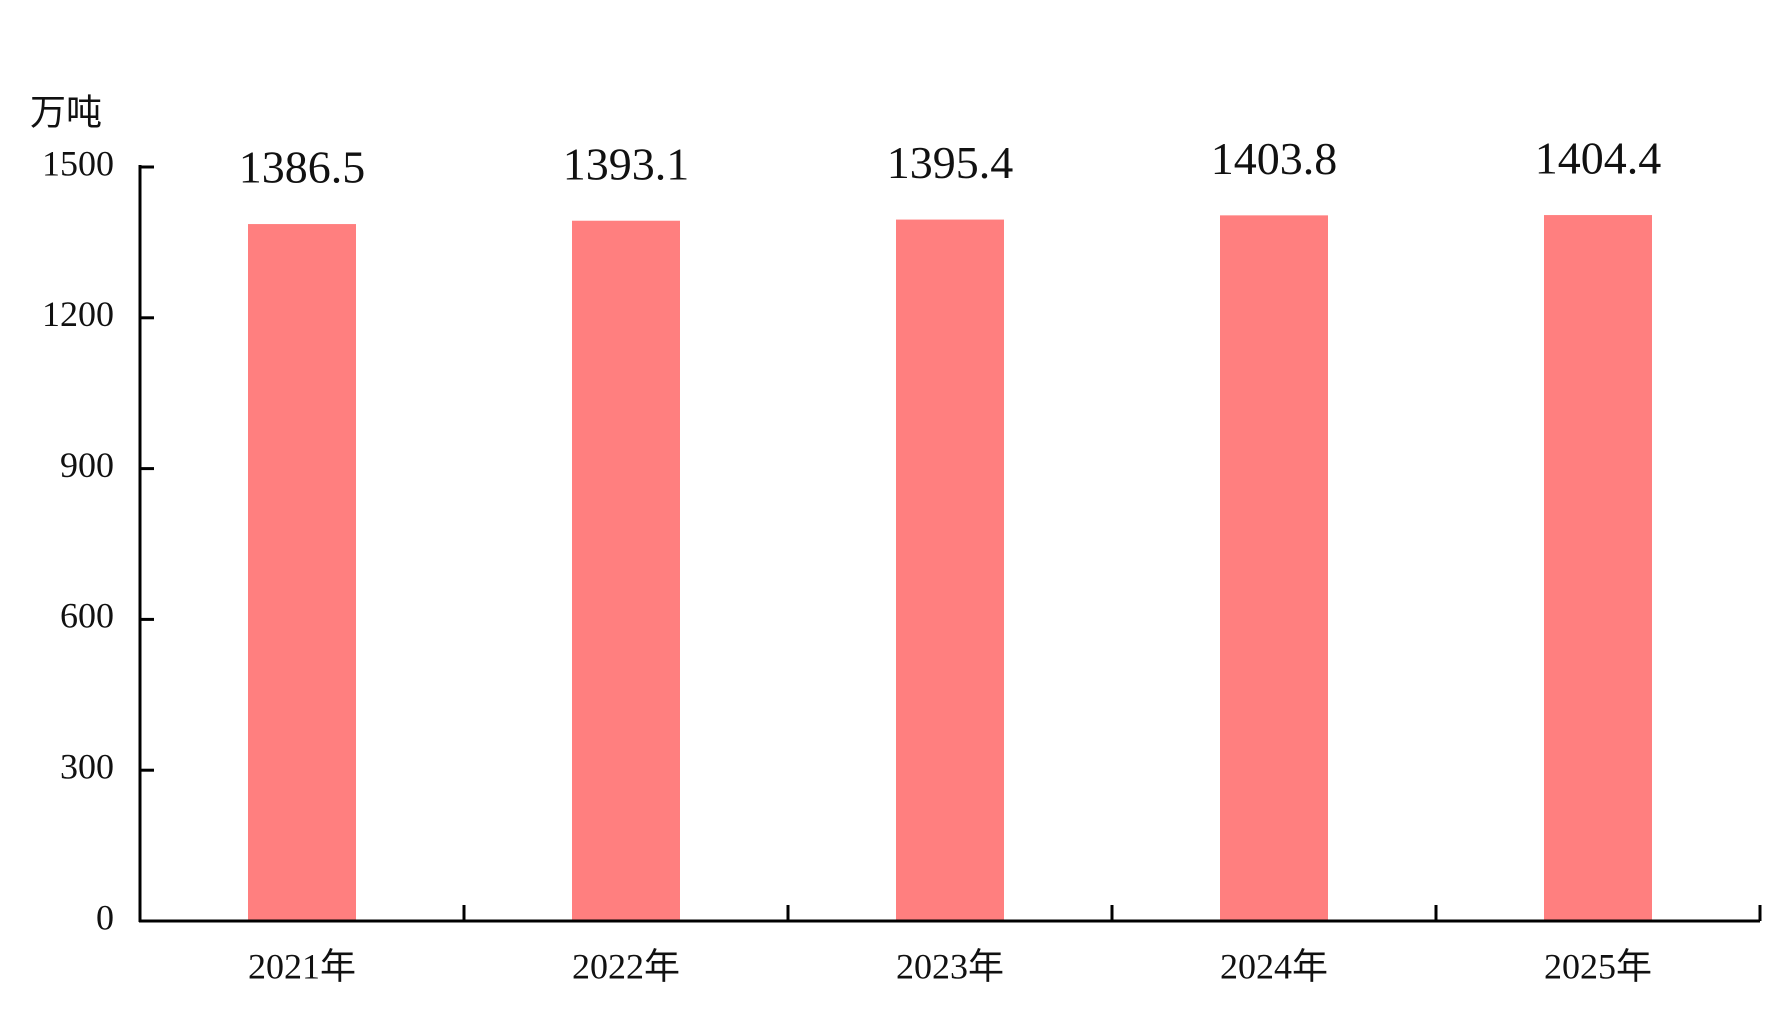  I want to click on y-tick-label: 900, so click(87, 465).